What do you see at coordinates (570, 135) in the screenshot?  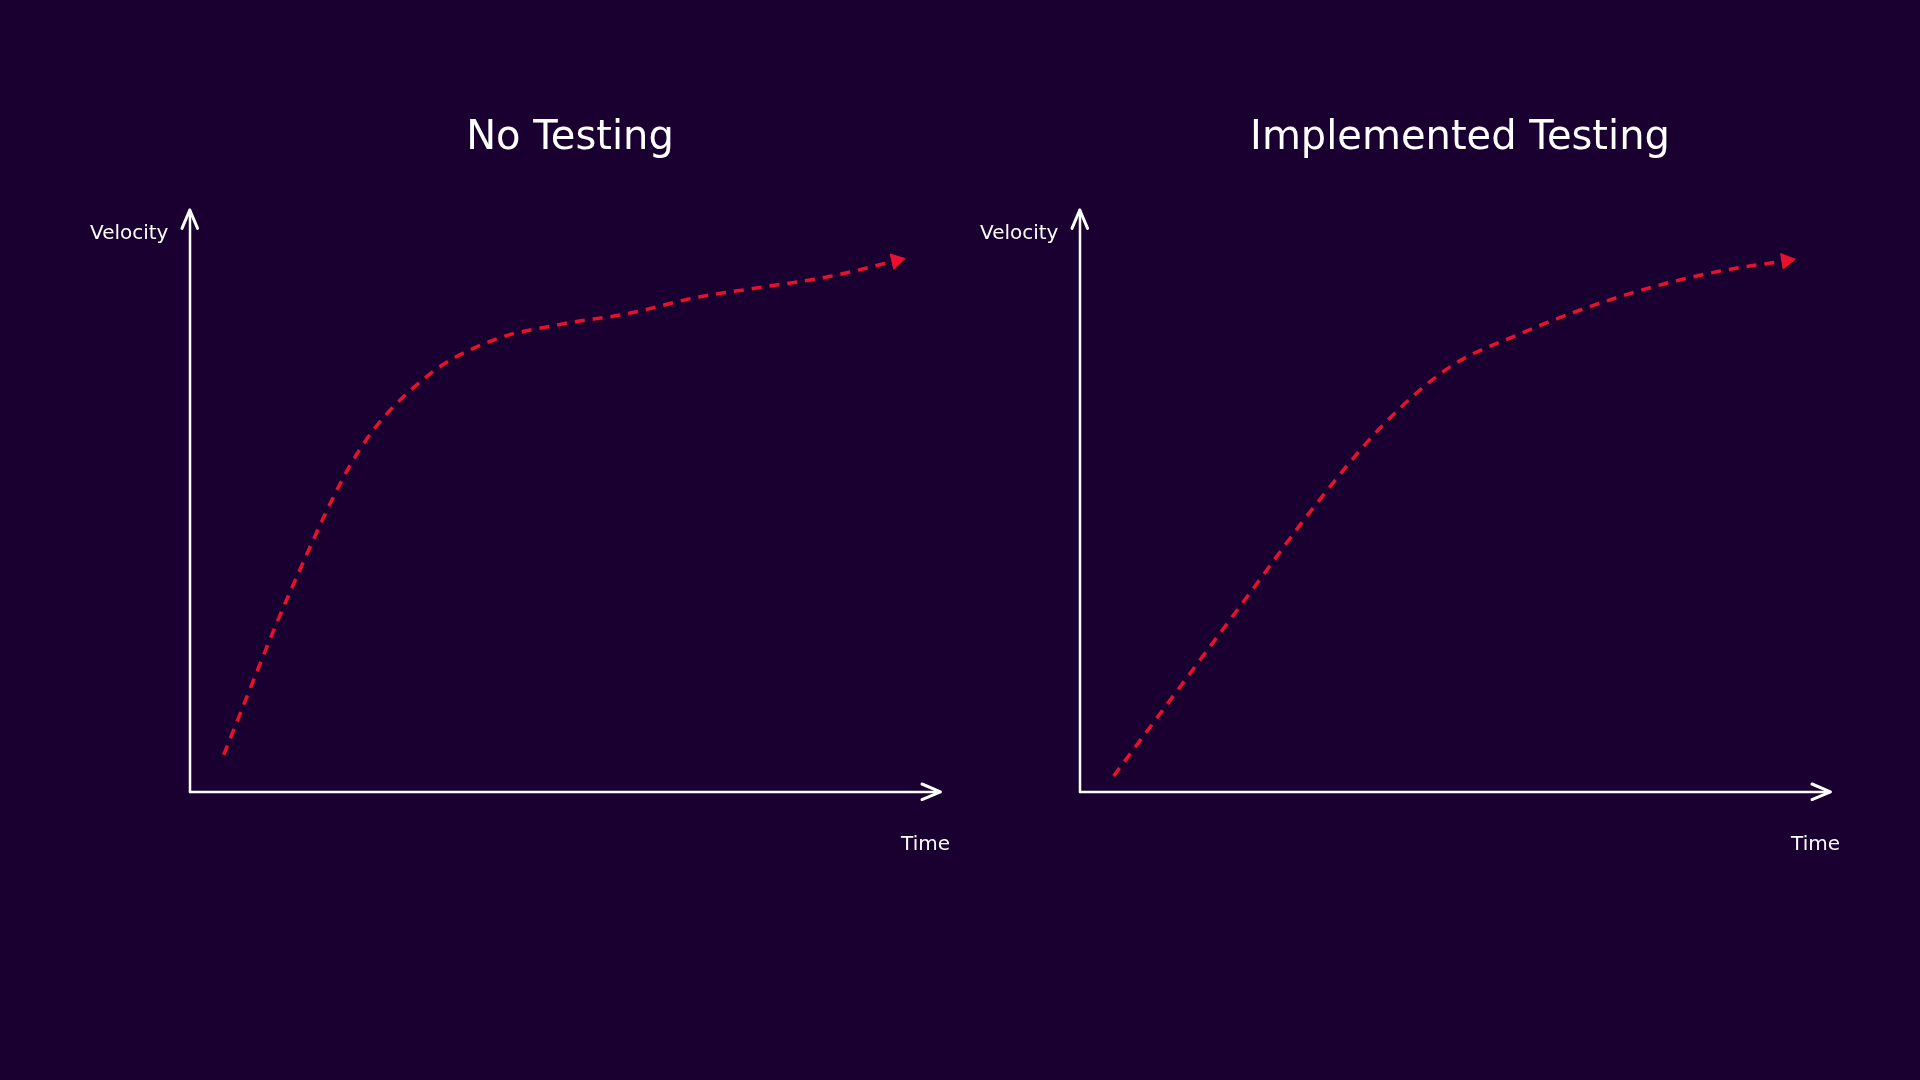 I see `chart-title: No Testing` at bounding box center [570, 135].